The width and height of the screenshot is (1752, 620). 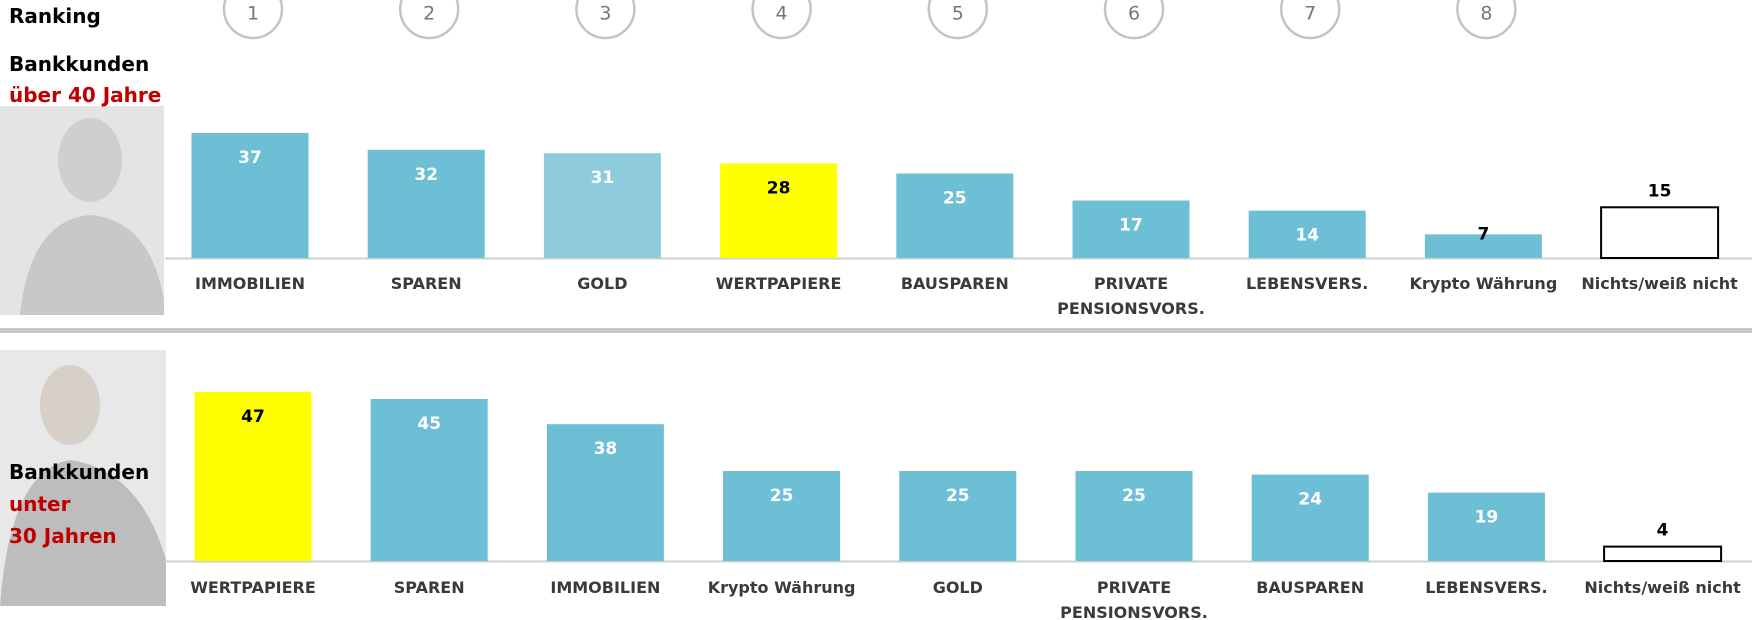 I want to click on rank-number: 2, so click(x=429, y=14).